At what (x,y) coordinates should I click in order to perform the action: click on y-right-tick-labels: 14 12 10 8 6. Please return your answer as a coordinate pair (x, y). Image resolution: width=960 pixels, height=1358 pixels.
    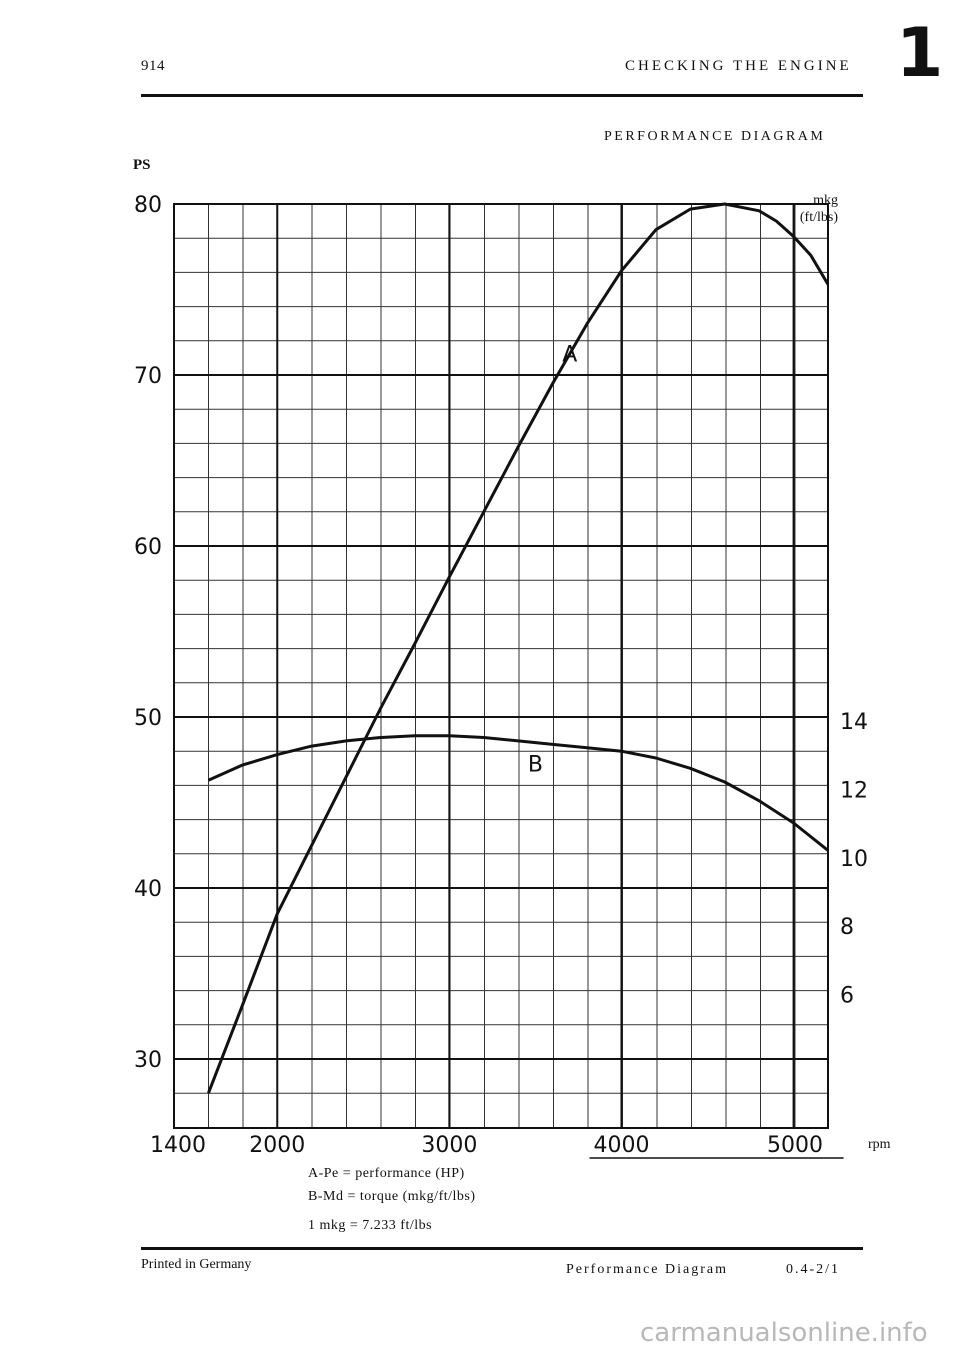
    Looking at the image, I should click on (854, 859).